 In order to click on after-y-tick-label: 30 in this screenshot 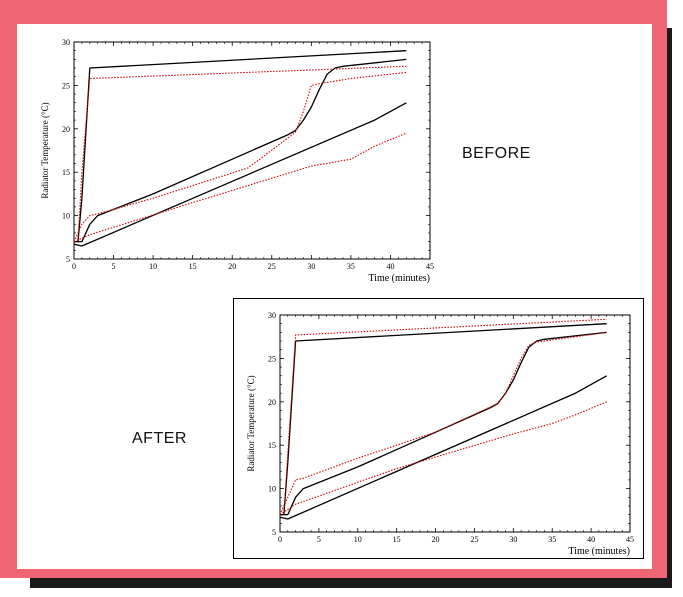, I will do `click(272, 315)`.